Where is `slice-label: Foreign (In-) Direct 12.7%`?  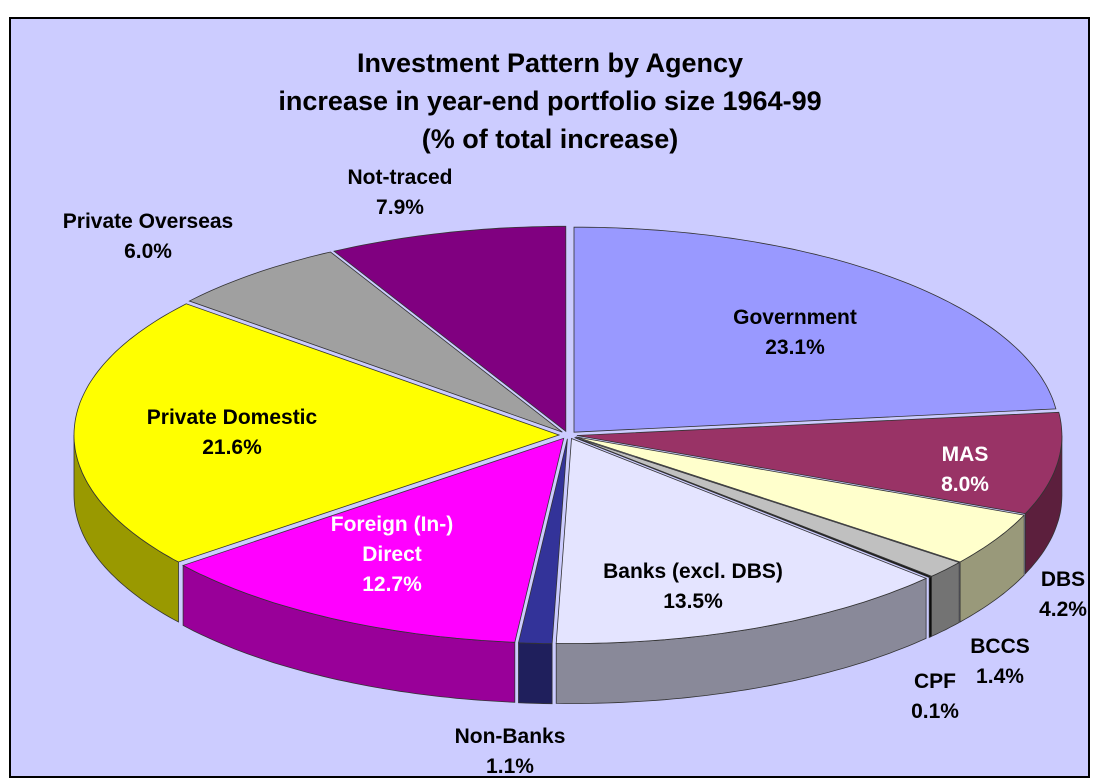
slice-label: Foreign (In-) Direct 12.7% is located at coordinates (392, 555).